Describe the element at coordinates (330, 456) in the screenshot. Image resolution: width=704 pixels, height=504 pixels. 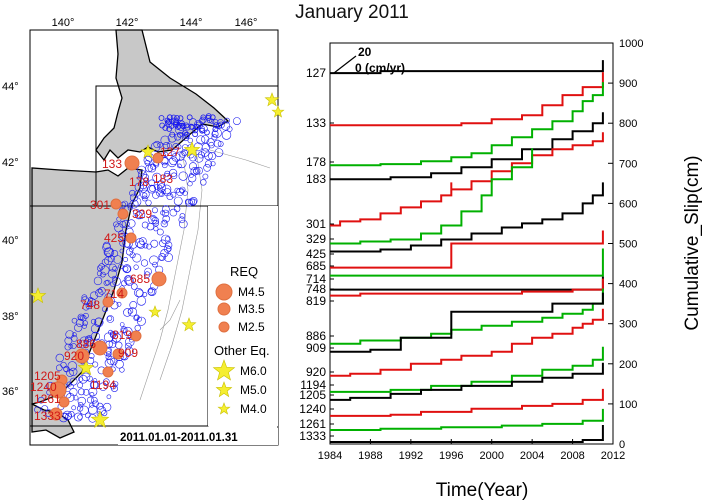
I see `x-tick-label: 1984` at that location.